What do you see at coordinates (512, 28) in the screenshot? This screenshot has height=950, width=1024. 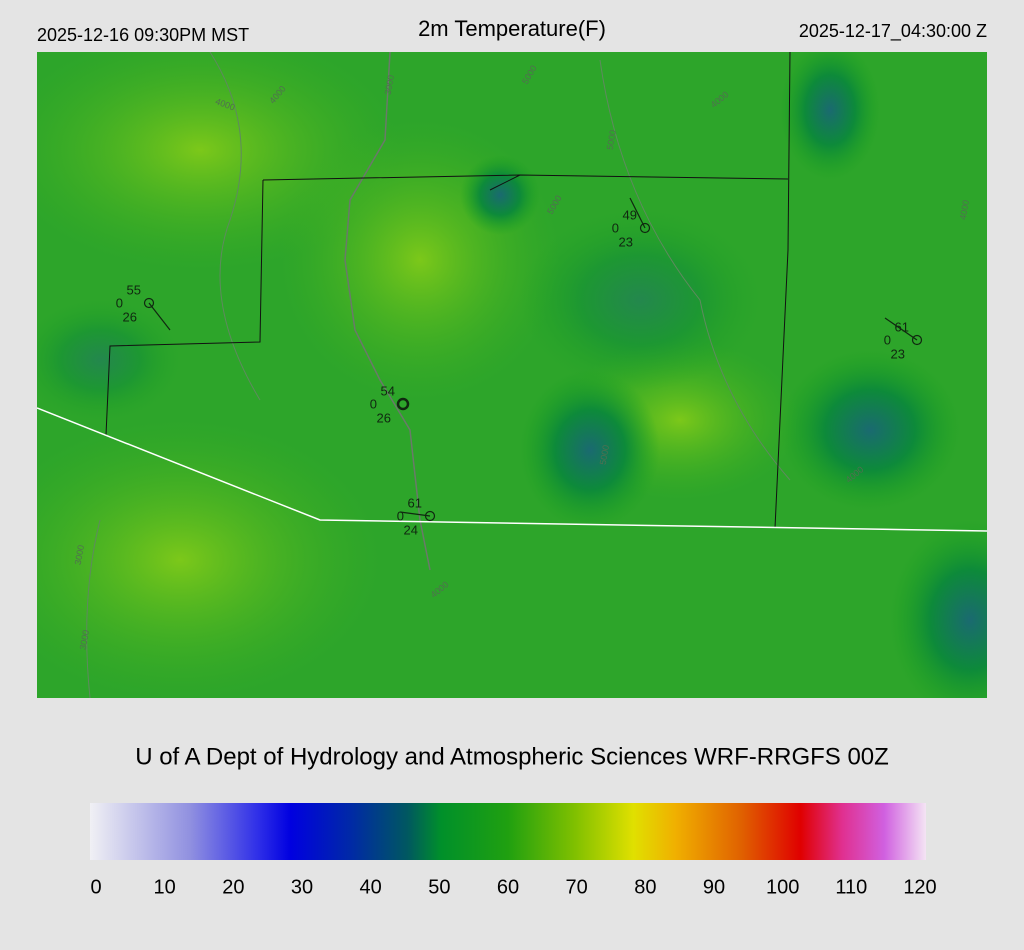 I see `map-title: 2m Temperature(F)` at bounding box center [512, 28].